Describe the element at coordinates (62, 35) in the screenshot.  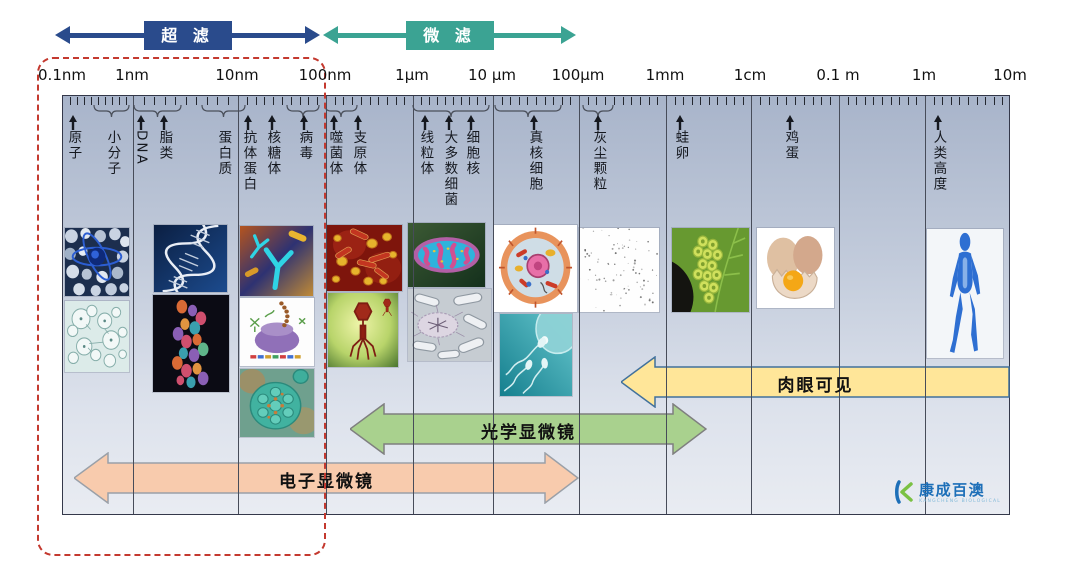
I see `ultrafiltration-arrowhead-left` at that location.